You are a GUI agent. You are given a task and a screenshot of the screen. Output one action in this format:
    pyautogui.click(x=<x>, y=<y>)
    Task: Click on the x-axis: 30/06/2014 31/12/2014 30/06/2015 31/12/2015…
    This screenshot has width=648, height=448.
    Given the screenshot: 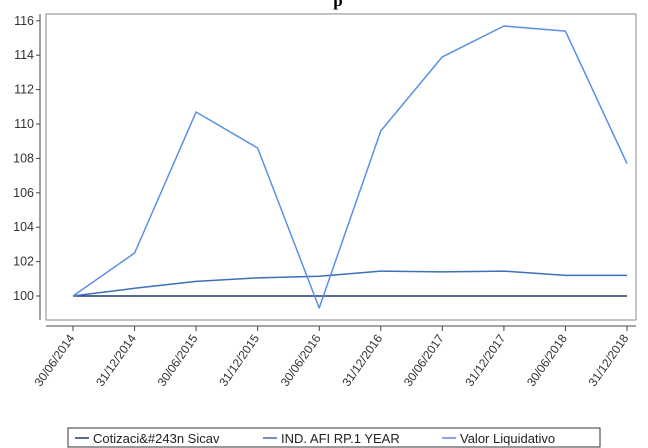 What is the action you would take?
    pyautogui.click(x=334, y=357)
    